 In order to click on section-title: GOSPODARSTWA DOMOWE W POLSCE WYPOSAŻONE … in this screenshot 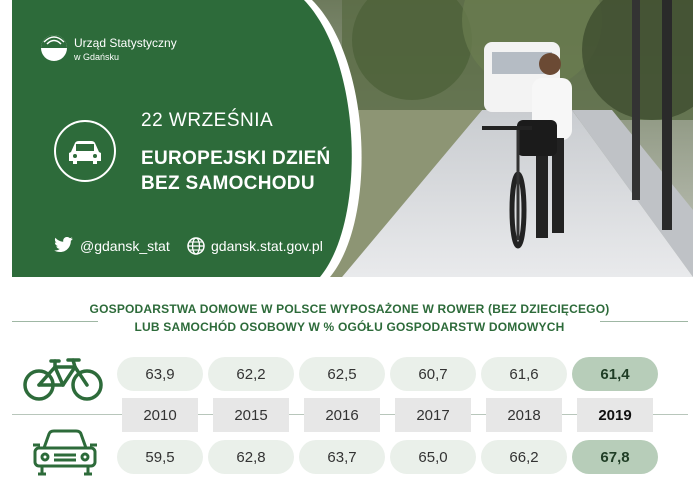, I will do `click(349, 318)`.